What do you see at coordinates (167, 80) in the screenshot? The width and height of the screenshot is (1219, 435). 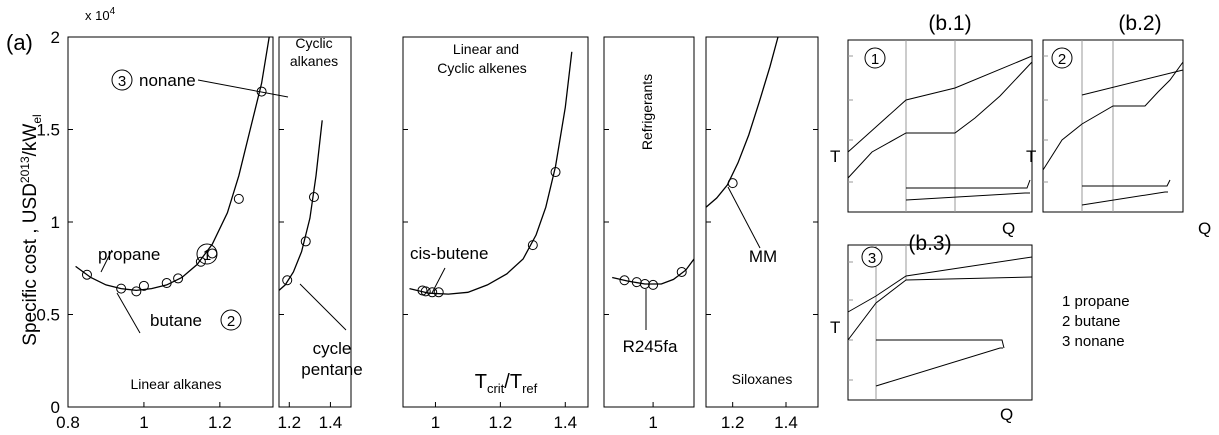 I see `label-nonane: nonane` at bounding box center [167, 80].